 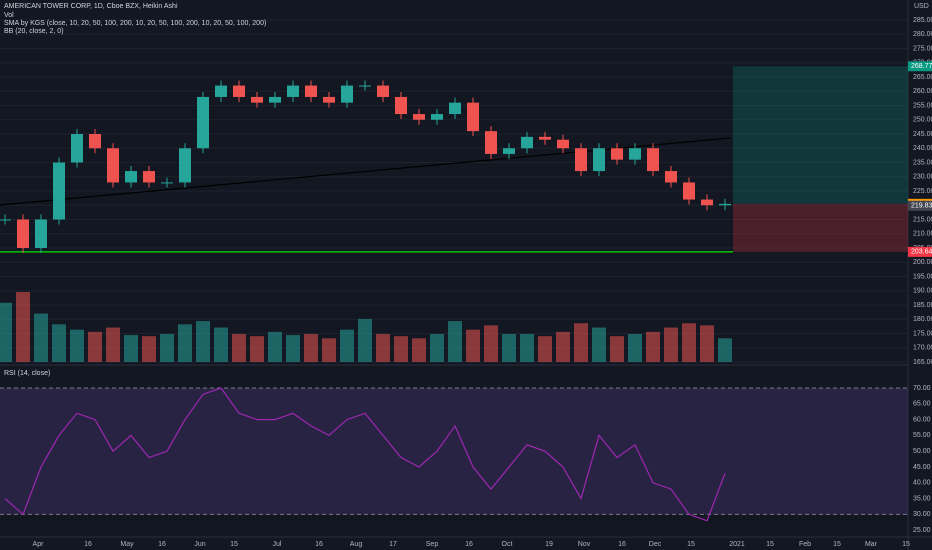 I want to click on rsi-tick-label: 50.00, so click(x=922, y=451).